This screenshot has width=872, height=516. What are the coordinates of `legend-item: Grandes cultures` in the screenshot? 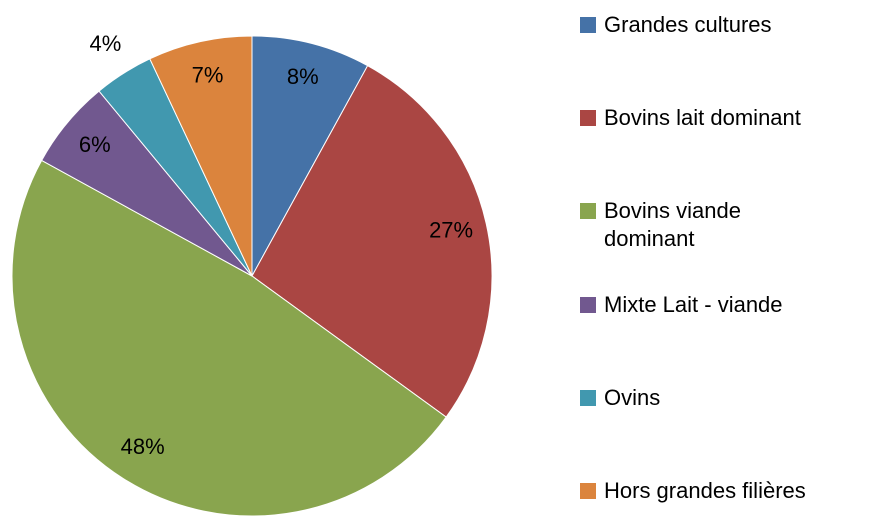 It's located at (703, 25).